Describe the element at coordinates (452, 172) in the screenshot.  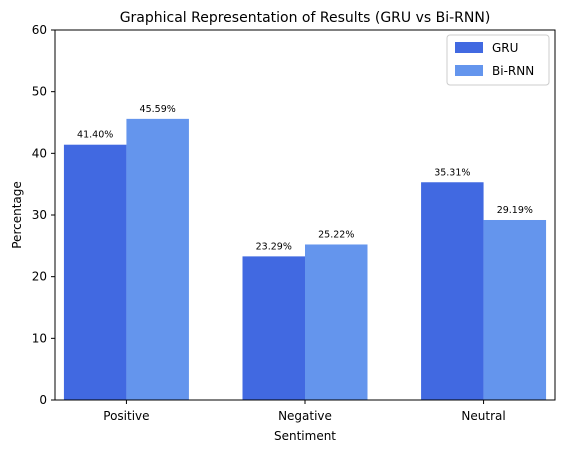
I see `data-label-gru-neutral: 35.31%` at that location.